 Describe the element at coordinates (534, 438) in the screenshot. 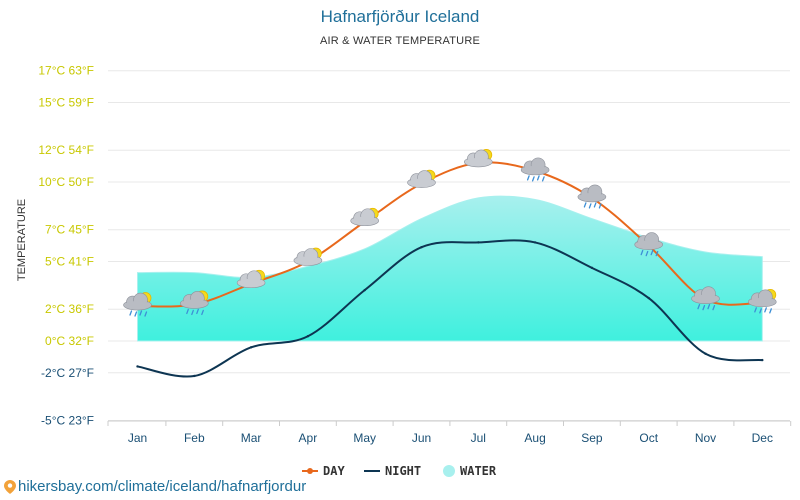

I see `x-tick-label: Aug` at that location.